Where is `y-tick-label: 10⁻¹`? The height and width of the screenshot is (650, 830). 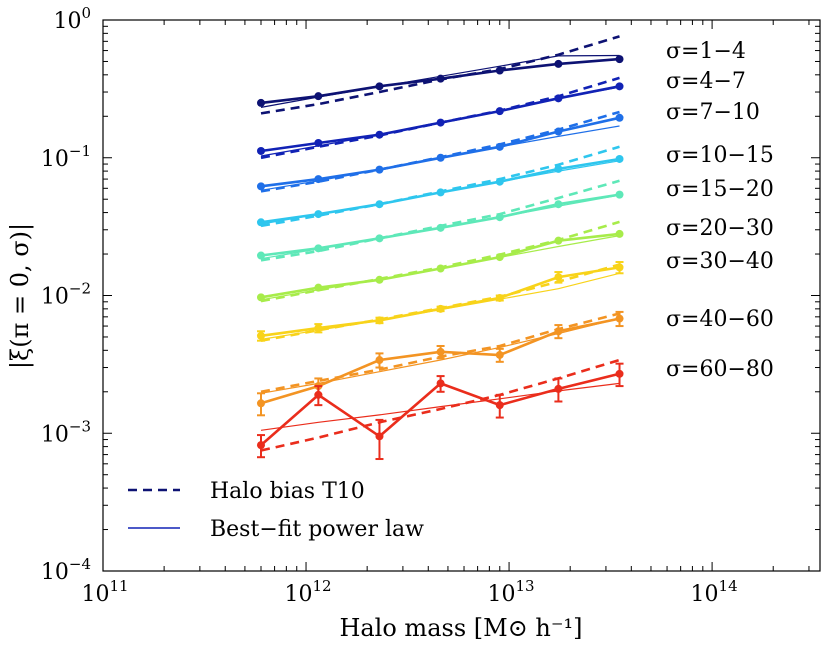
y-tick-label: 10⁻¹ is located at coordinates (66, 157).